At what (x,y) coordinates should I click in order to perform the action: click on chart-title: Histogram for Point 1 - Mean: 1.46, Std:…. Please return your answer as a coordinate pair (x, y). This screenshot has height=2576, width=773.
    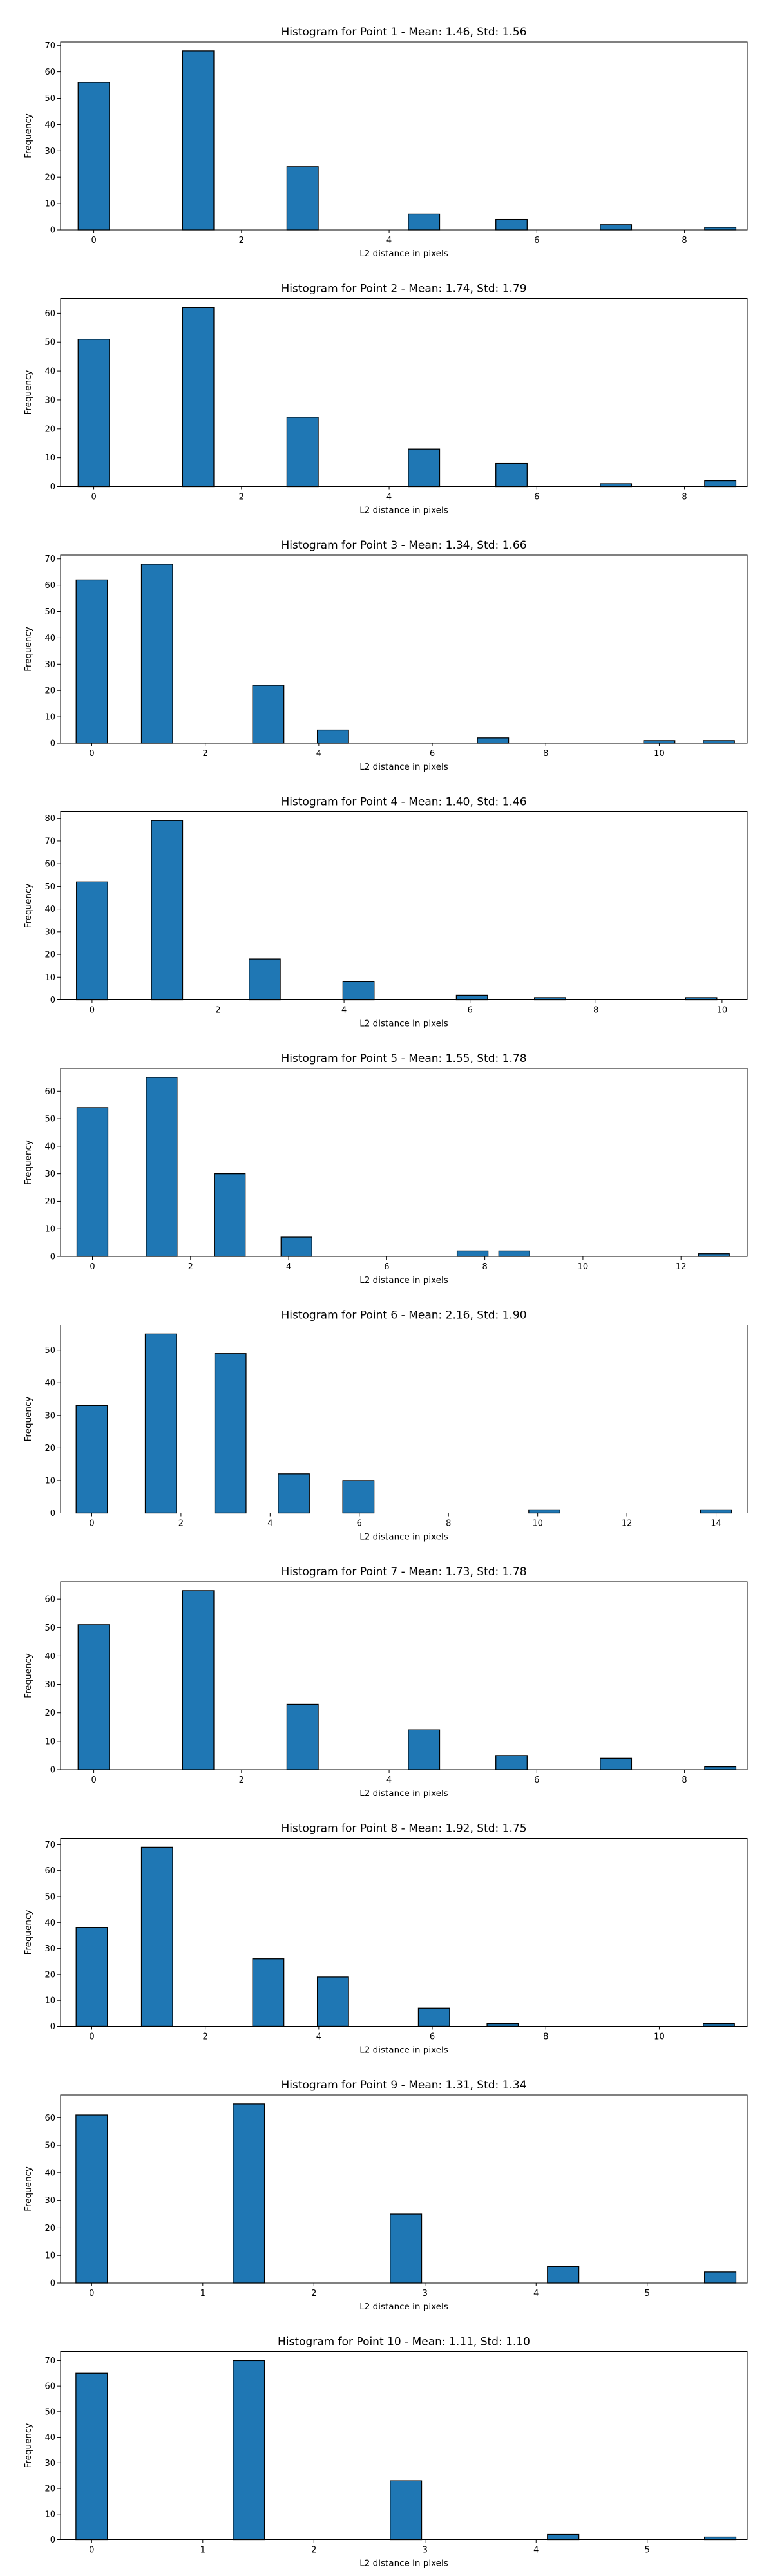
    Looking at the image, I should click on (403, 32).